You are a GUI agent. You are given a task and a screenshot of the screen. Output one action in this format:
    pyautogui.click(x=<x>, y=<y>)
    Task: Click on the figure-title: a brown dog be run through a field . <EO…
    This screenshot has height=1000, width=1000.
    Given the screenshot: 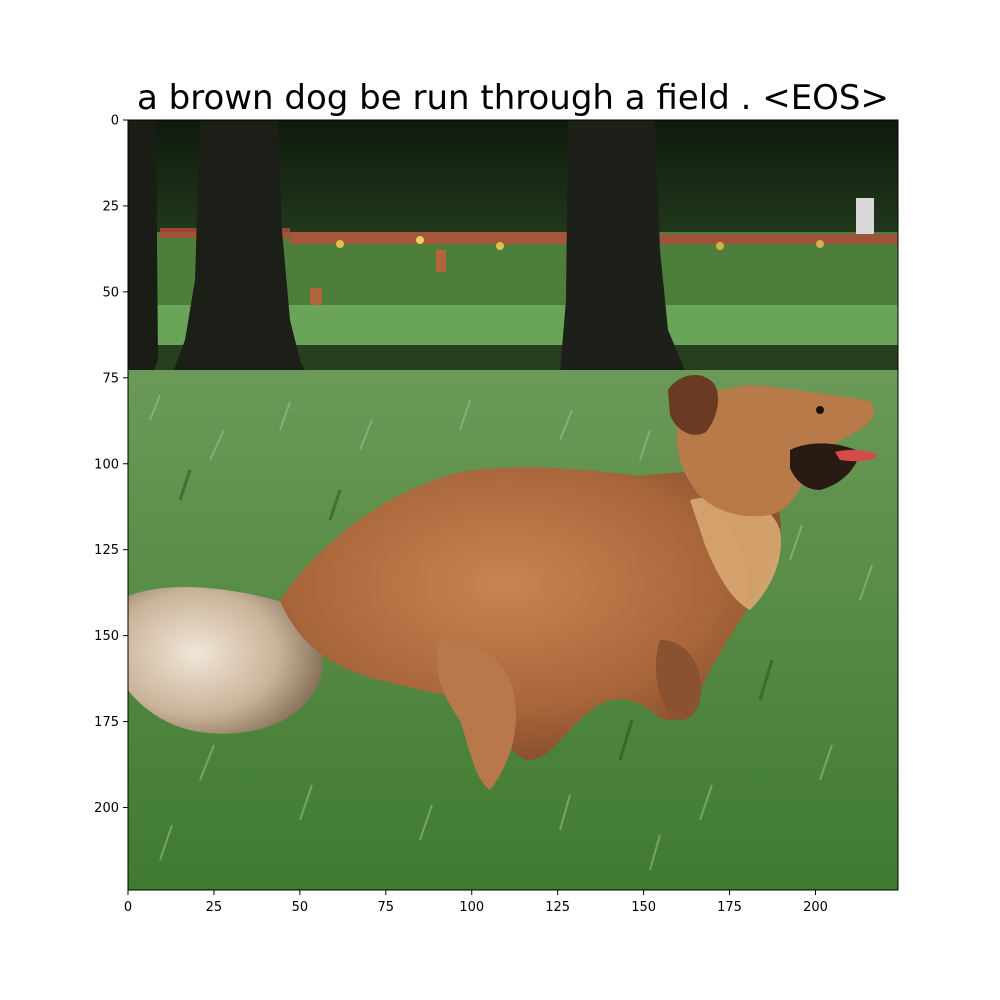 What is the action you would take?
    pyautogui.click(x=513, y=98)
    